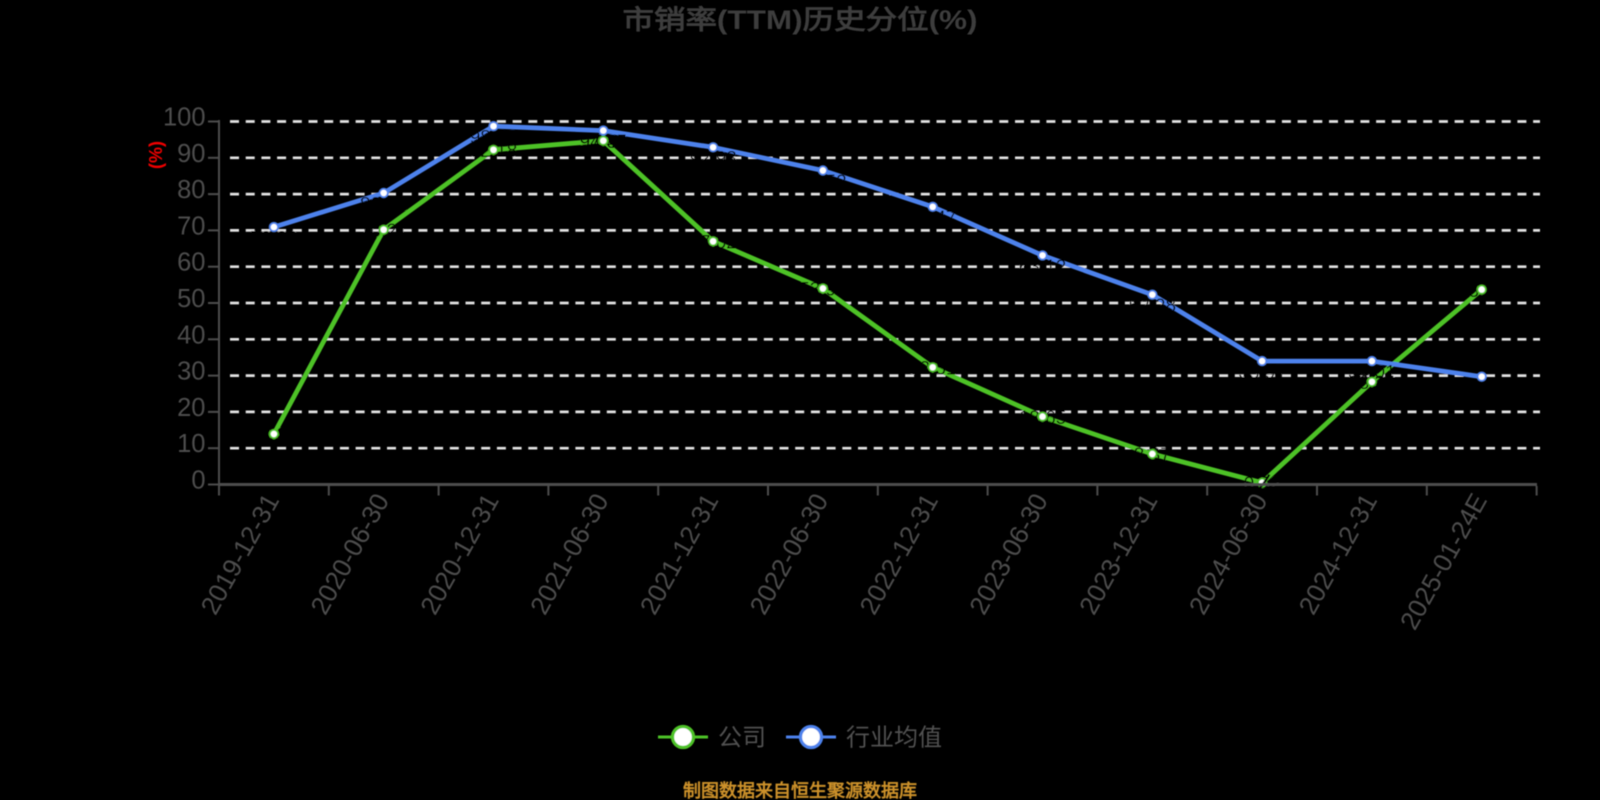  I want to click on svg-text: 86.52, so click(823, 182).